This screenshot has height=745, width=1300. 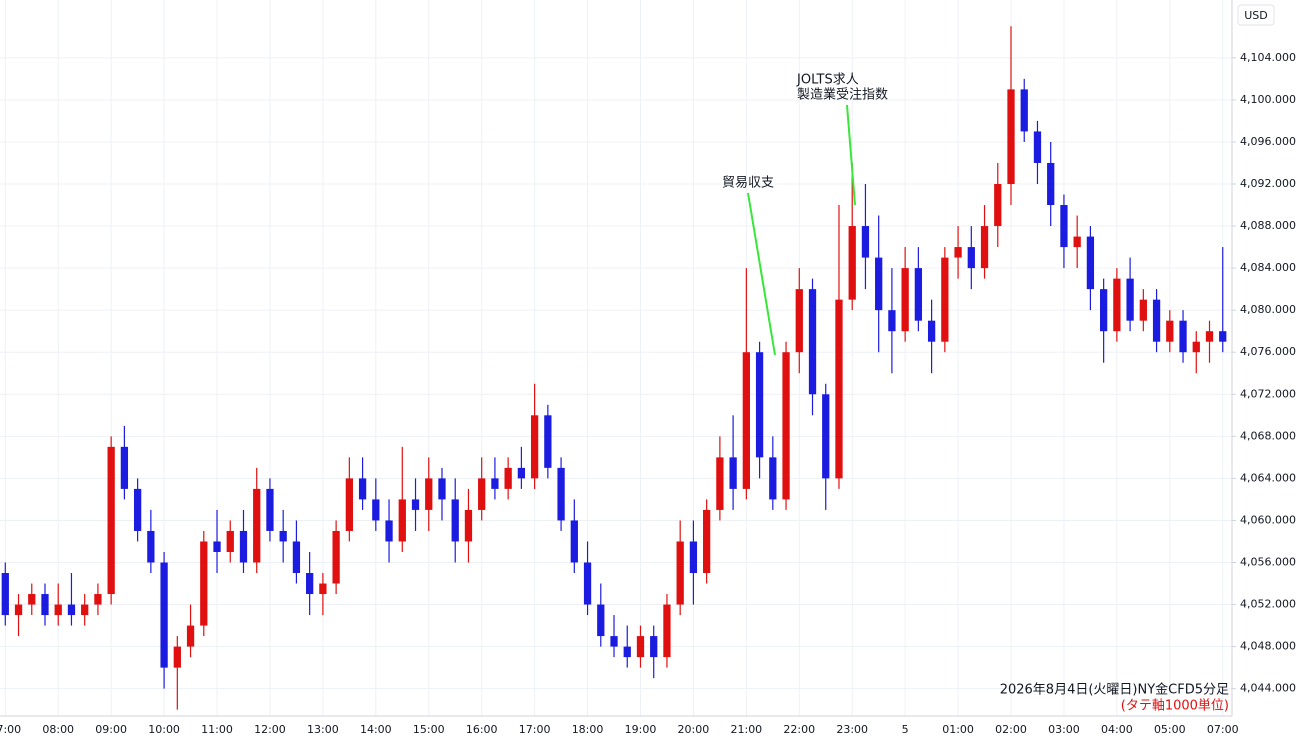 I want to click on x-tick-label: 5, so click(x=905, y=729).